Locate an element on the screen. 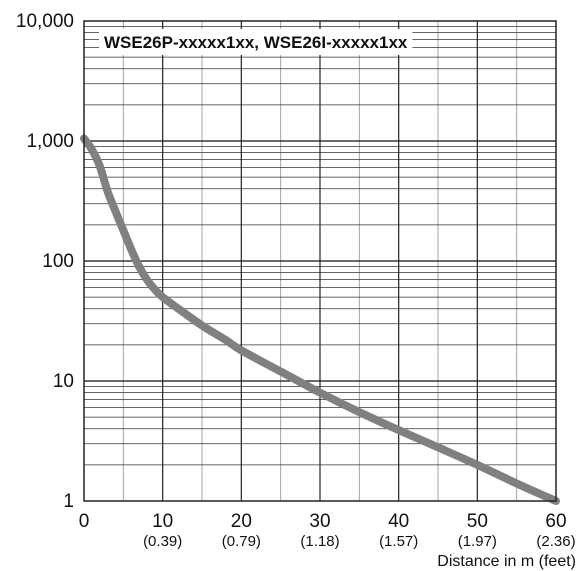 The image size is (581, 571). chart-title-background is located at coordinates (256, 42).